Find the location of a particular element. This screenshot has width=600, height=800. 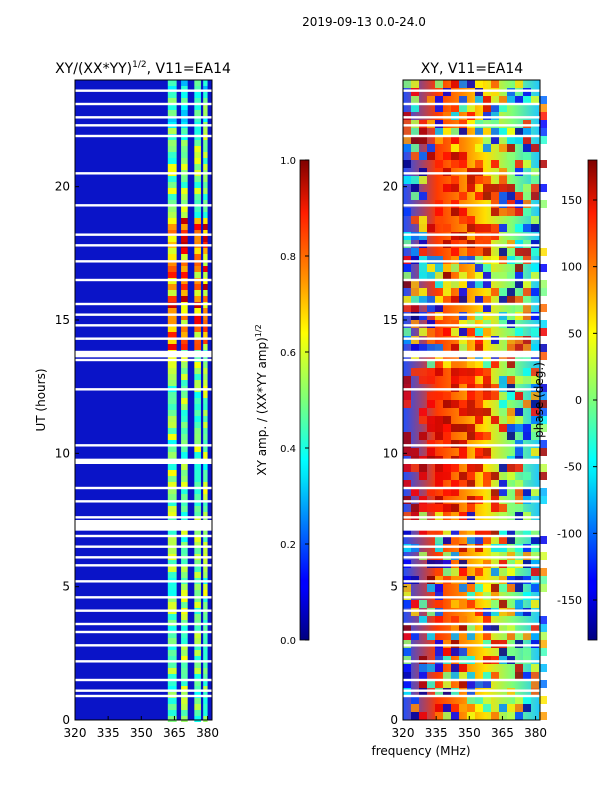

left-y-axis-label: UT (hours) is located at coordinates (41, 399).